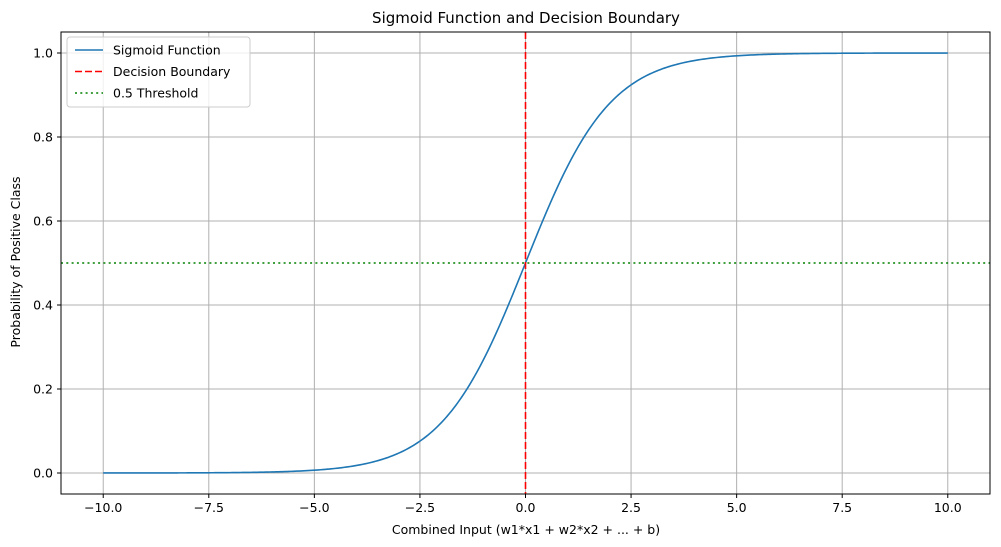  I want to click on y-axis-label: Probability of Positive Class, so click(15, 261).